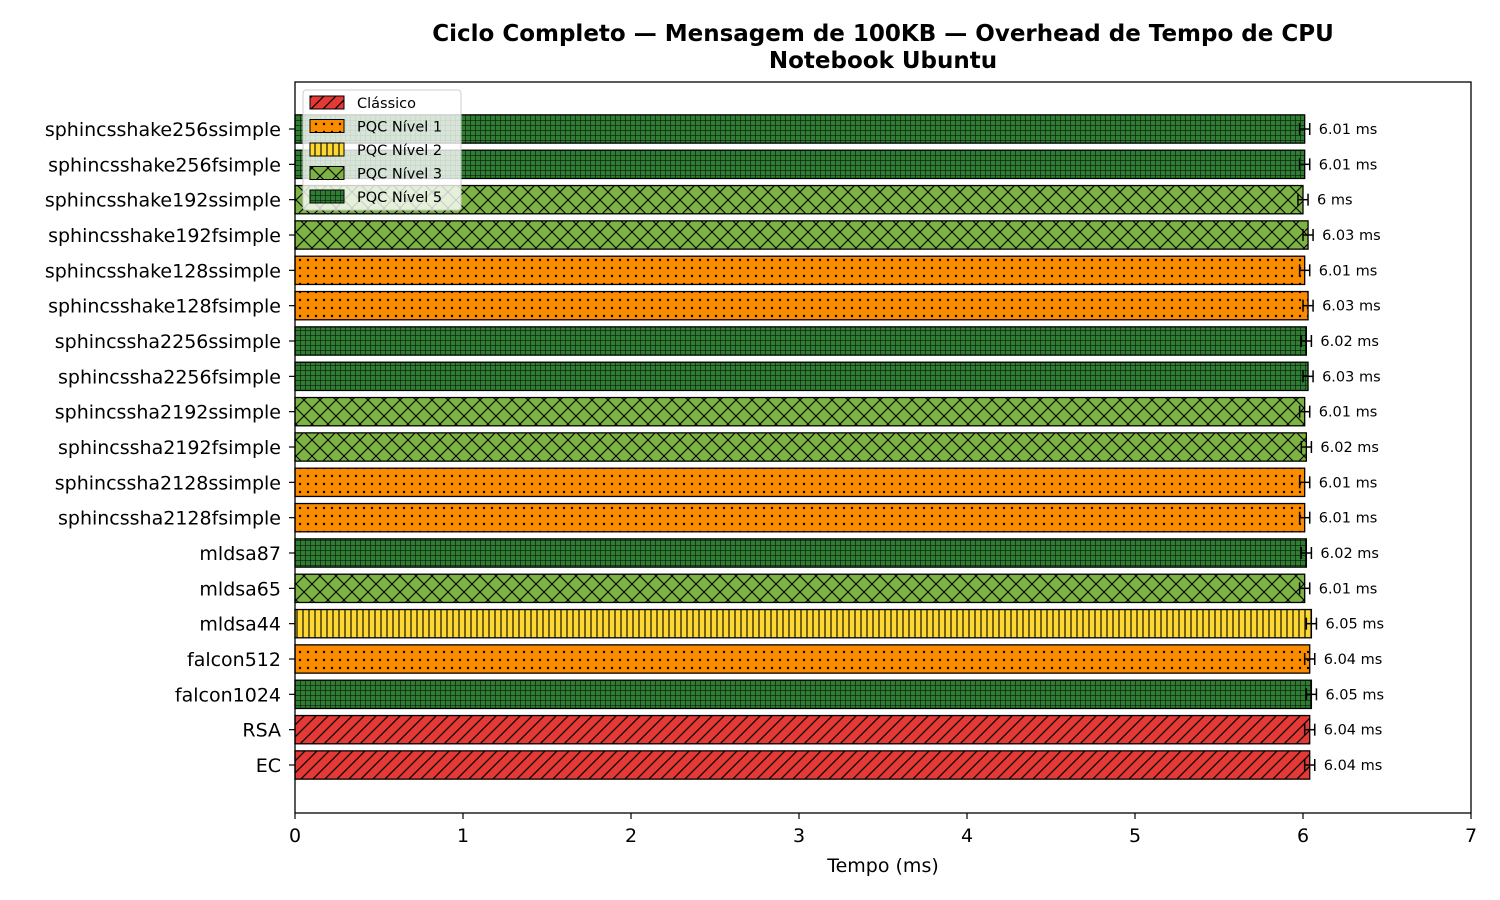 The width and height of the screenshot is (1500, 900). I want to click on x-tick-label: 4, so click(967, 836).